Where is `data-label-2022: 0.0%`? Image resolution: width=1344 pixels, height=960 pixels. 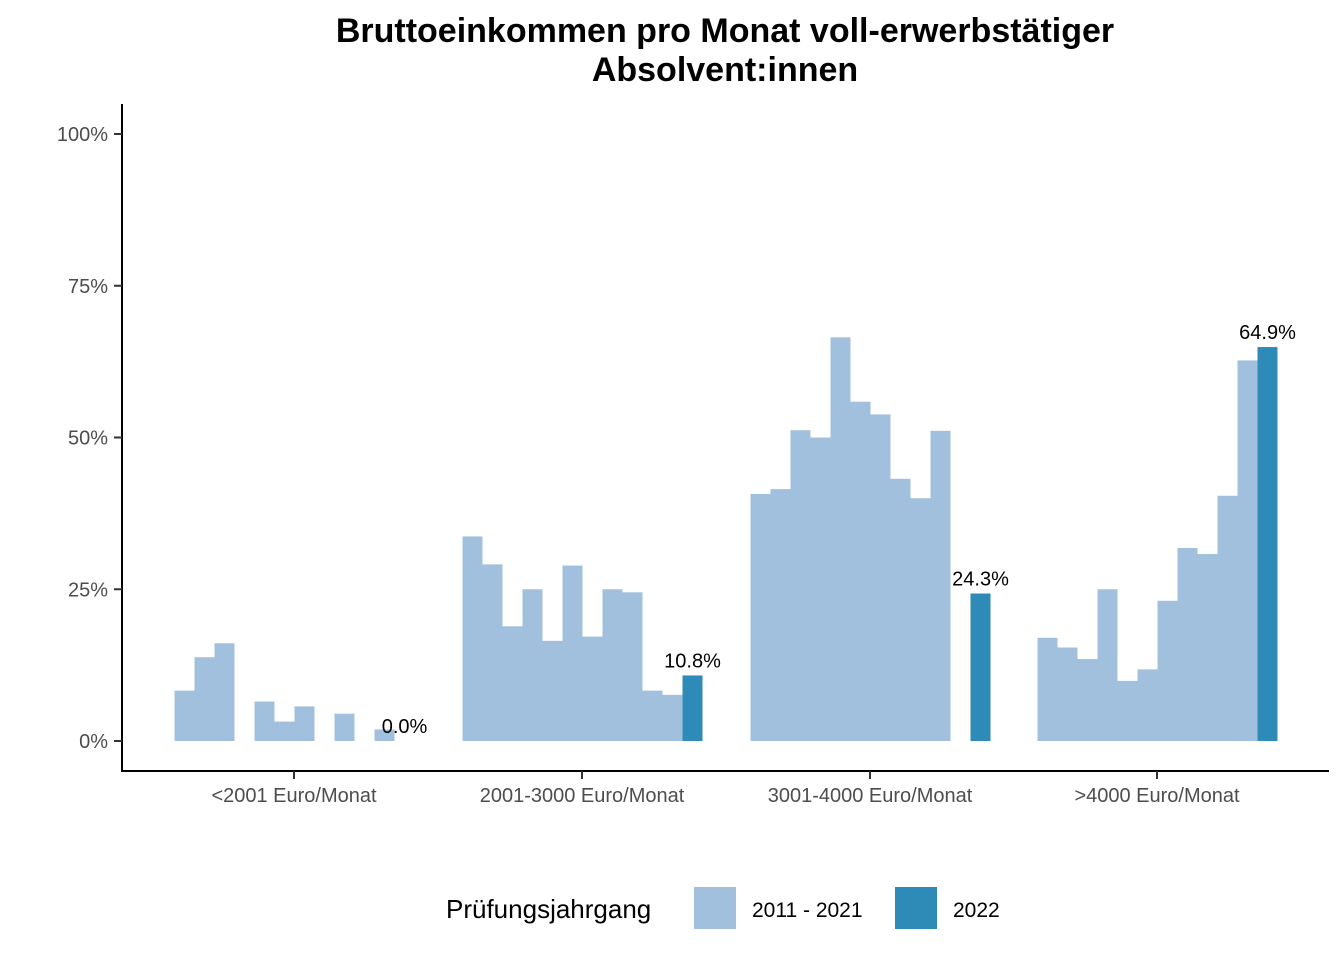
data-label-2022: 0.0% is located at coordinates (405, 727).